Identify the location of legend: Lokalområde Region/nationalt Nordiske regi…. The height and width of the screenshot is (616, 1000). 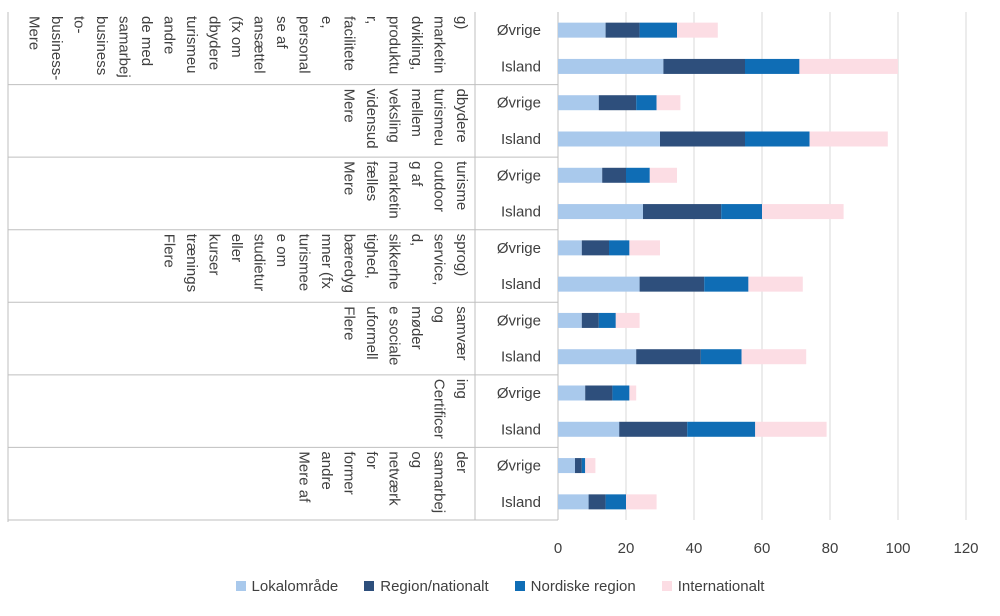
(500, 586).